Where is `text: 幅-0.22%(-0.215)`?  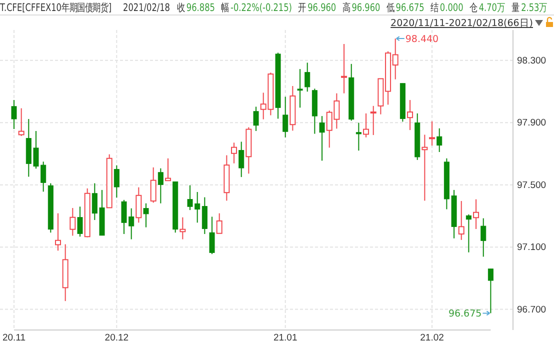 text: 幅-0.22%(-0.215) is located at coordinates (256, 8).